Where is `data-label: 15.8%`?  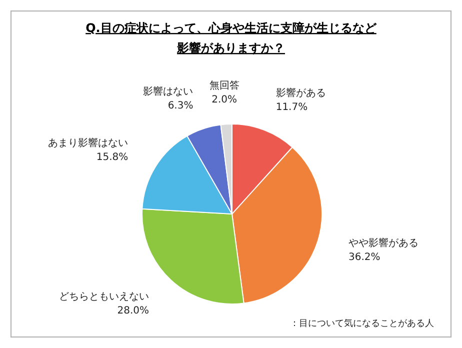
data-label: 15.8% is located at coordinates (112, 157).